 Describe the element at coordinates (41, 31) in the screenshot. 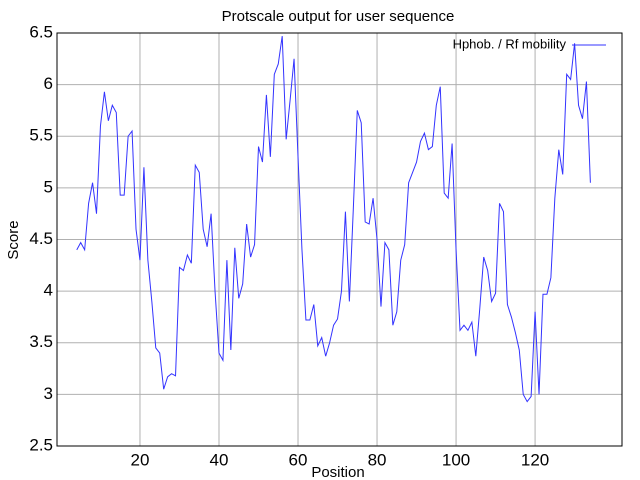

I see `y-tick-label: 6.5` at that location.